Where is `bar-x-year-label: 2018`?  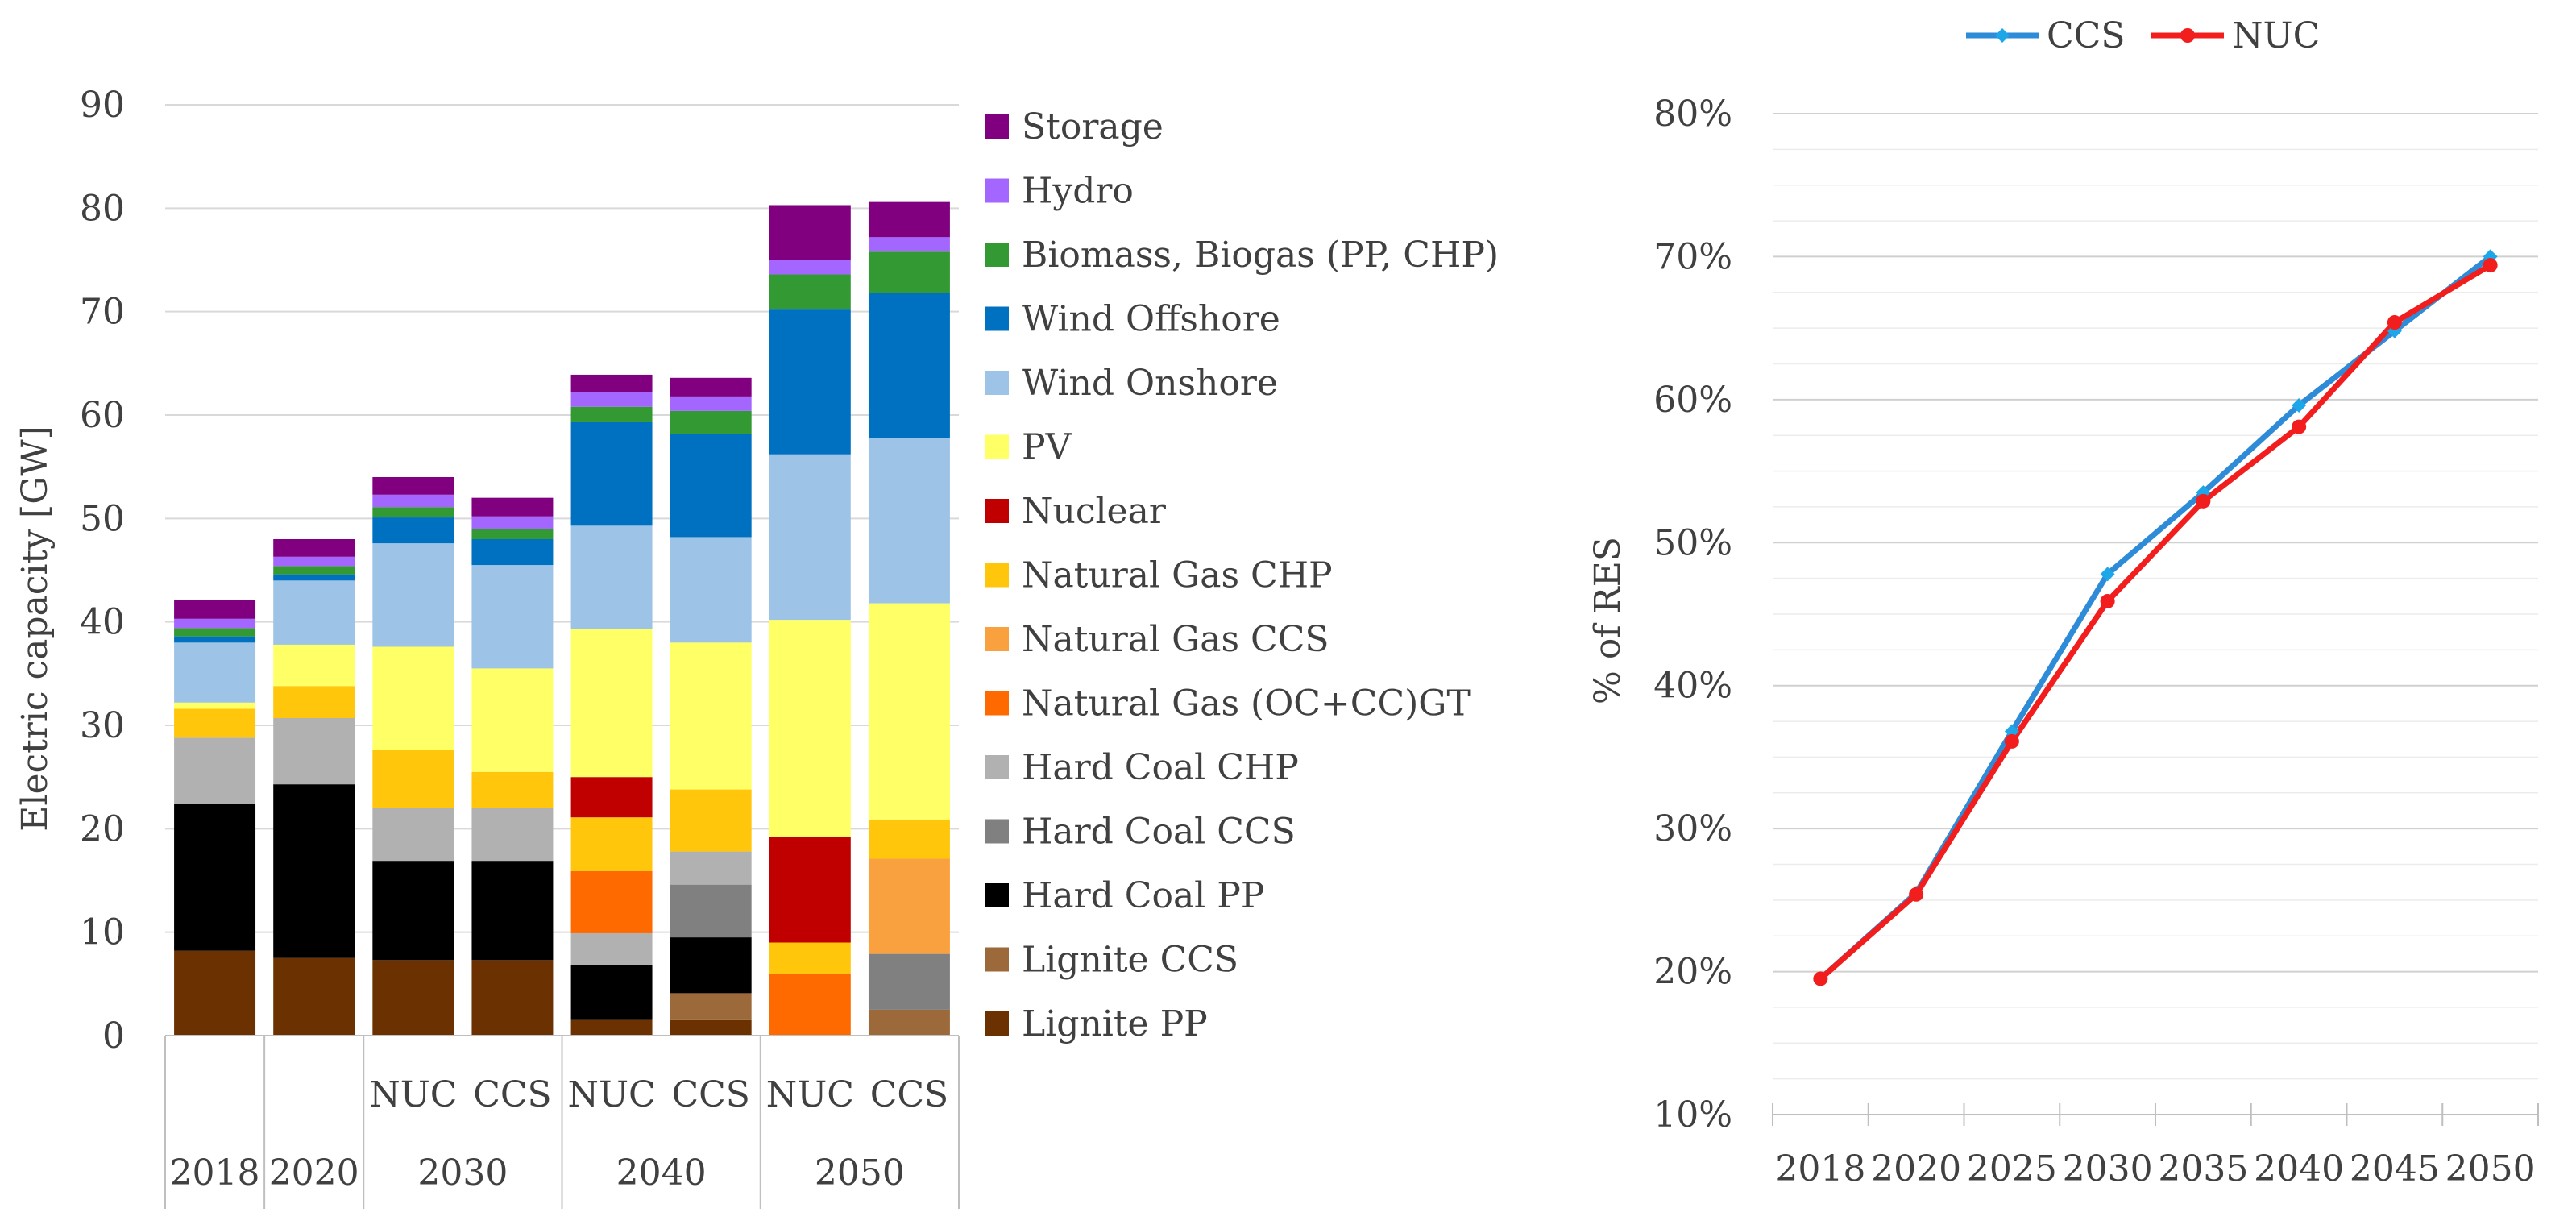 bar-x-year-label: 2018 is located at coordinates (215, 1173).